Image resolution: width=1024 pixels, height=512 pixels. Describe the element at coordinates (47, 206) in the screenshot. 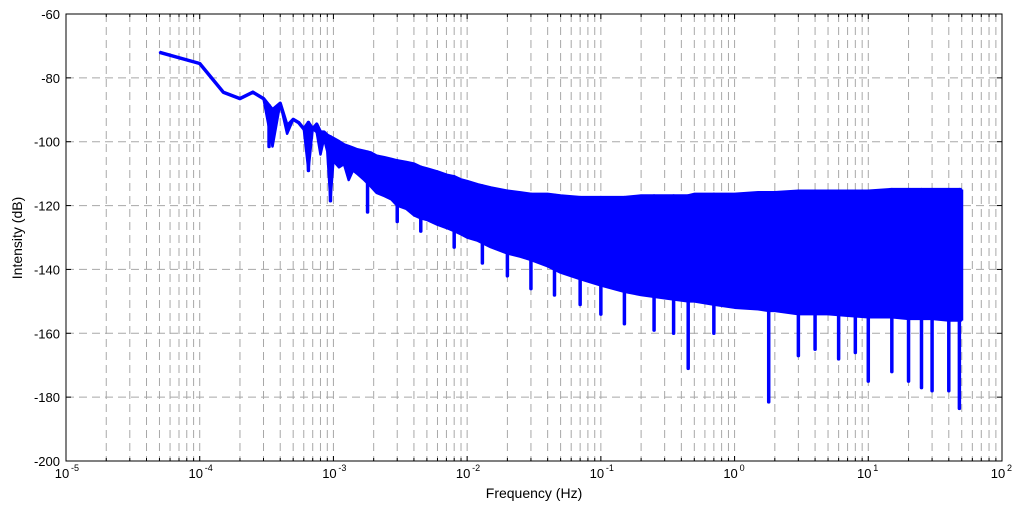

I see `y-tick-label: -120` at that location.